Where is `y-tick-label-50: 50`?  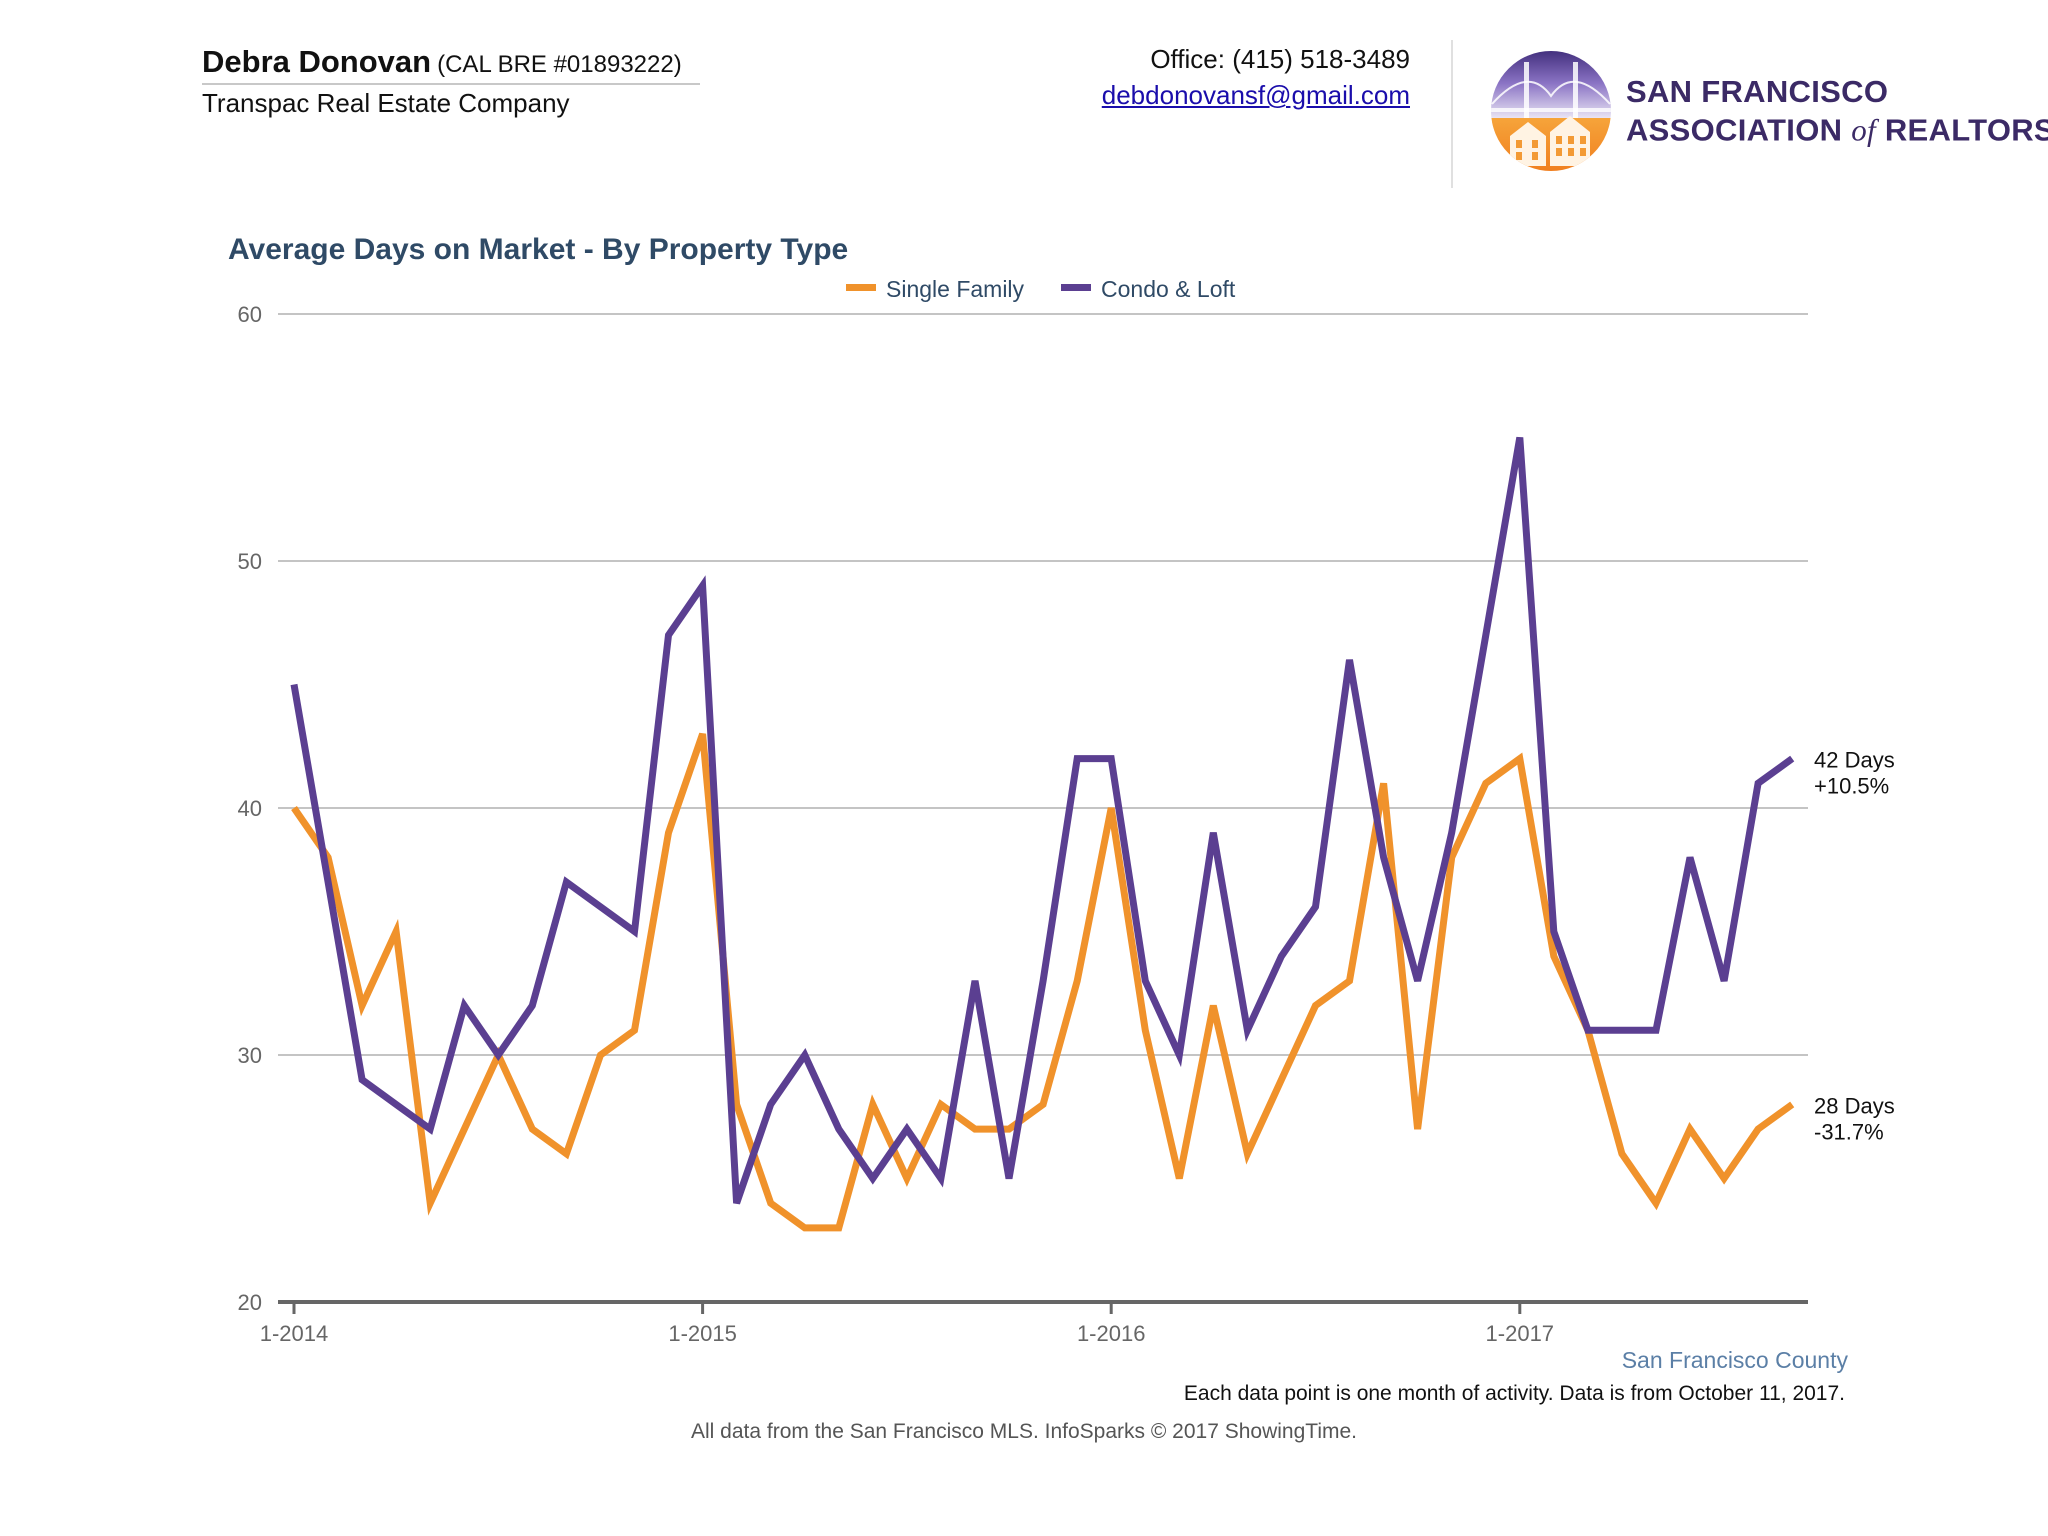
y-tick-label-50: 50 is located at coordinates (250, 561).